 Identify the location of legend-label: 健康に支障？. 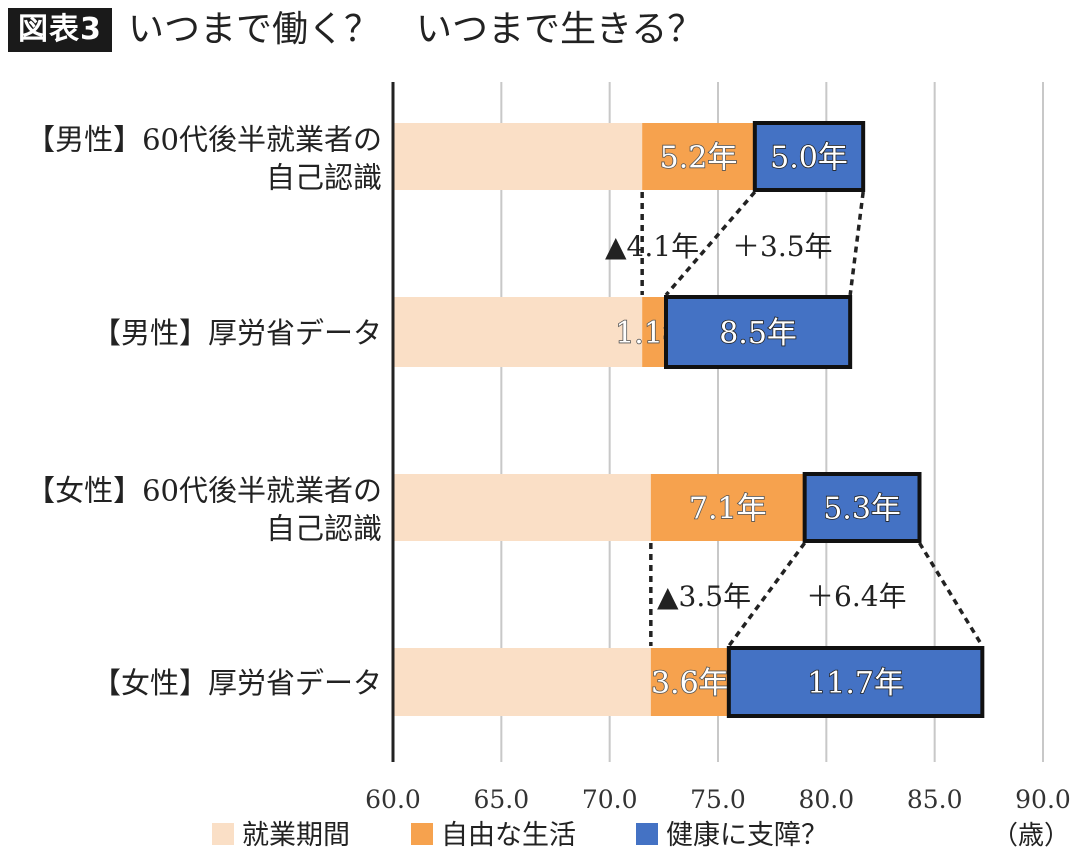
(747, 835).